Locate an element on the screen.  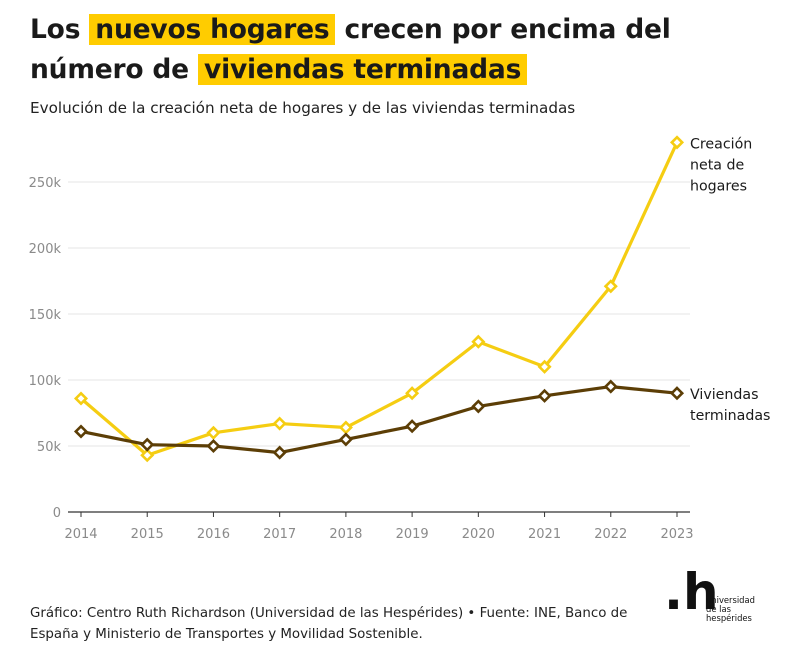
x-tick-label: 2016 is located at coordinates (213, 534).